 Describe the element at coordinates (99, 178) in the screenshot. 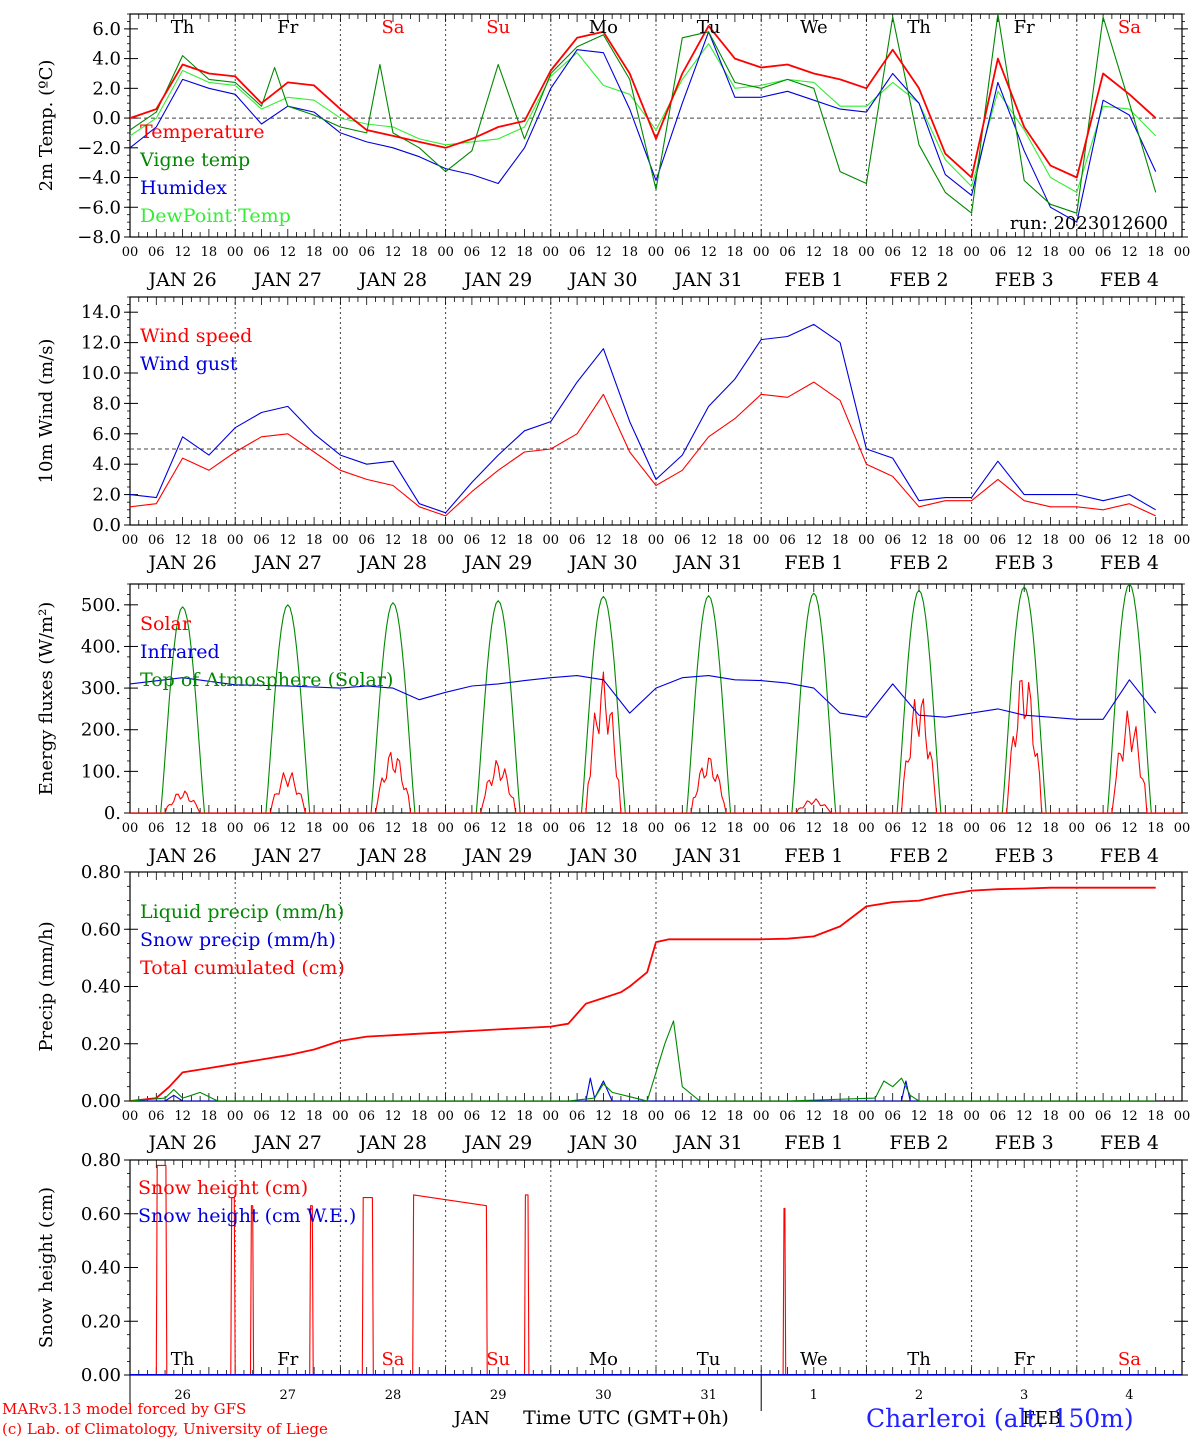

I see `y-tick-label: −4.0` at that location.